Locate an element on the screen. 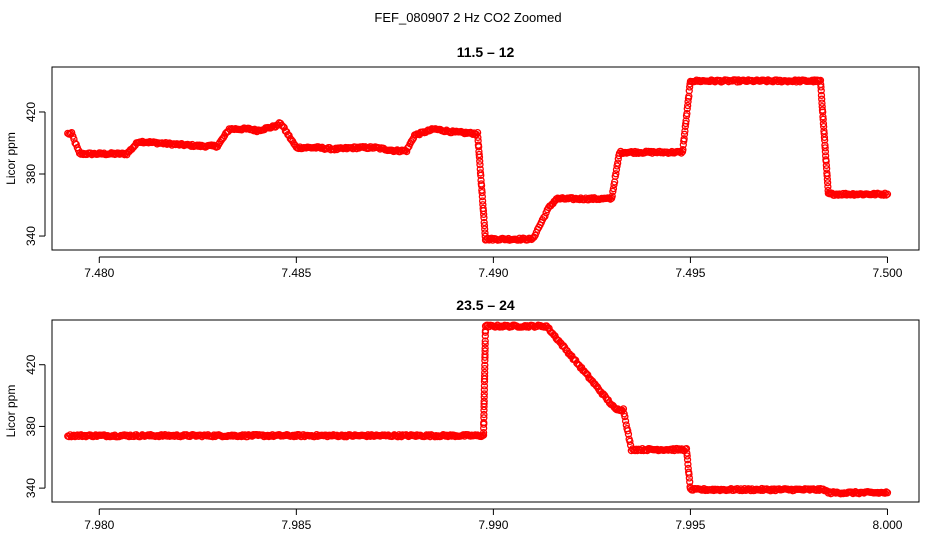 Image resolution: width=936 pixels, height=540 pixels. x-tick-label: 7.500 is located at coordinates (887, 273).